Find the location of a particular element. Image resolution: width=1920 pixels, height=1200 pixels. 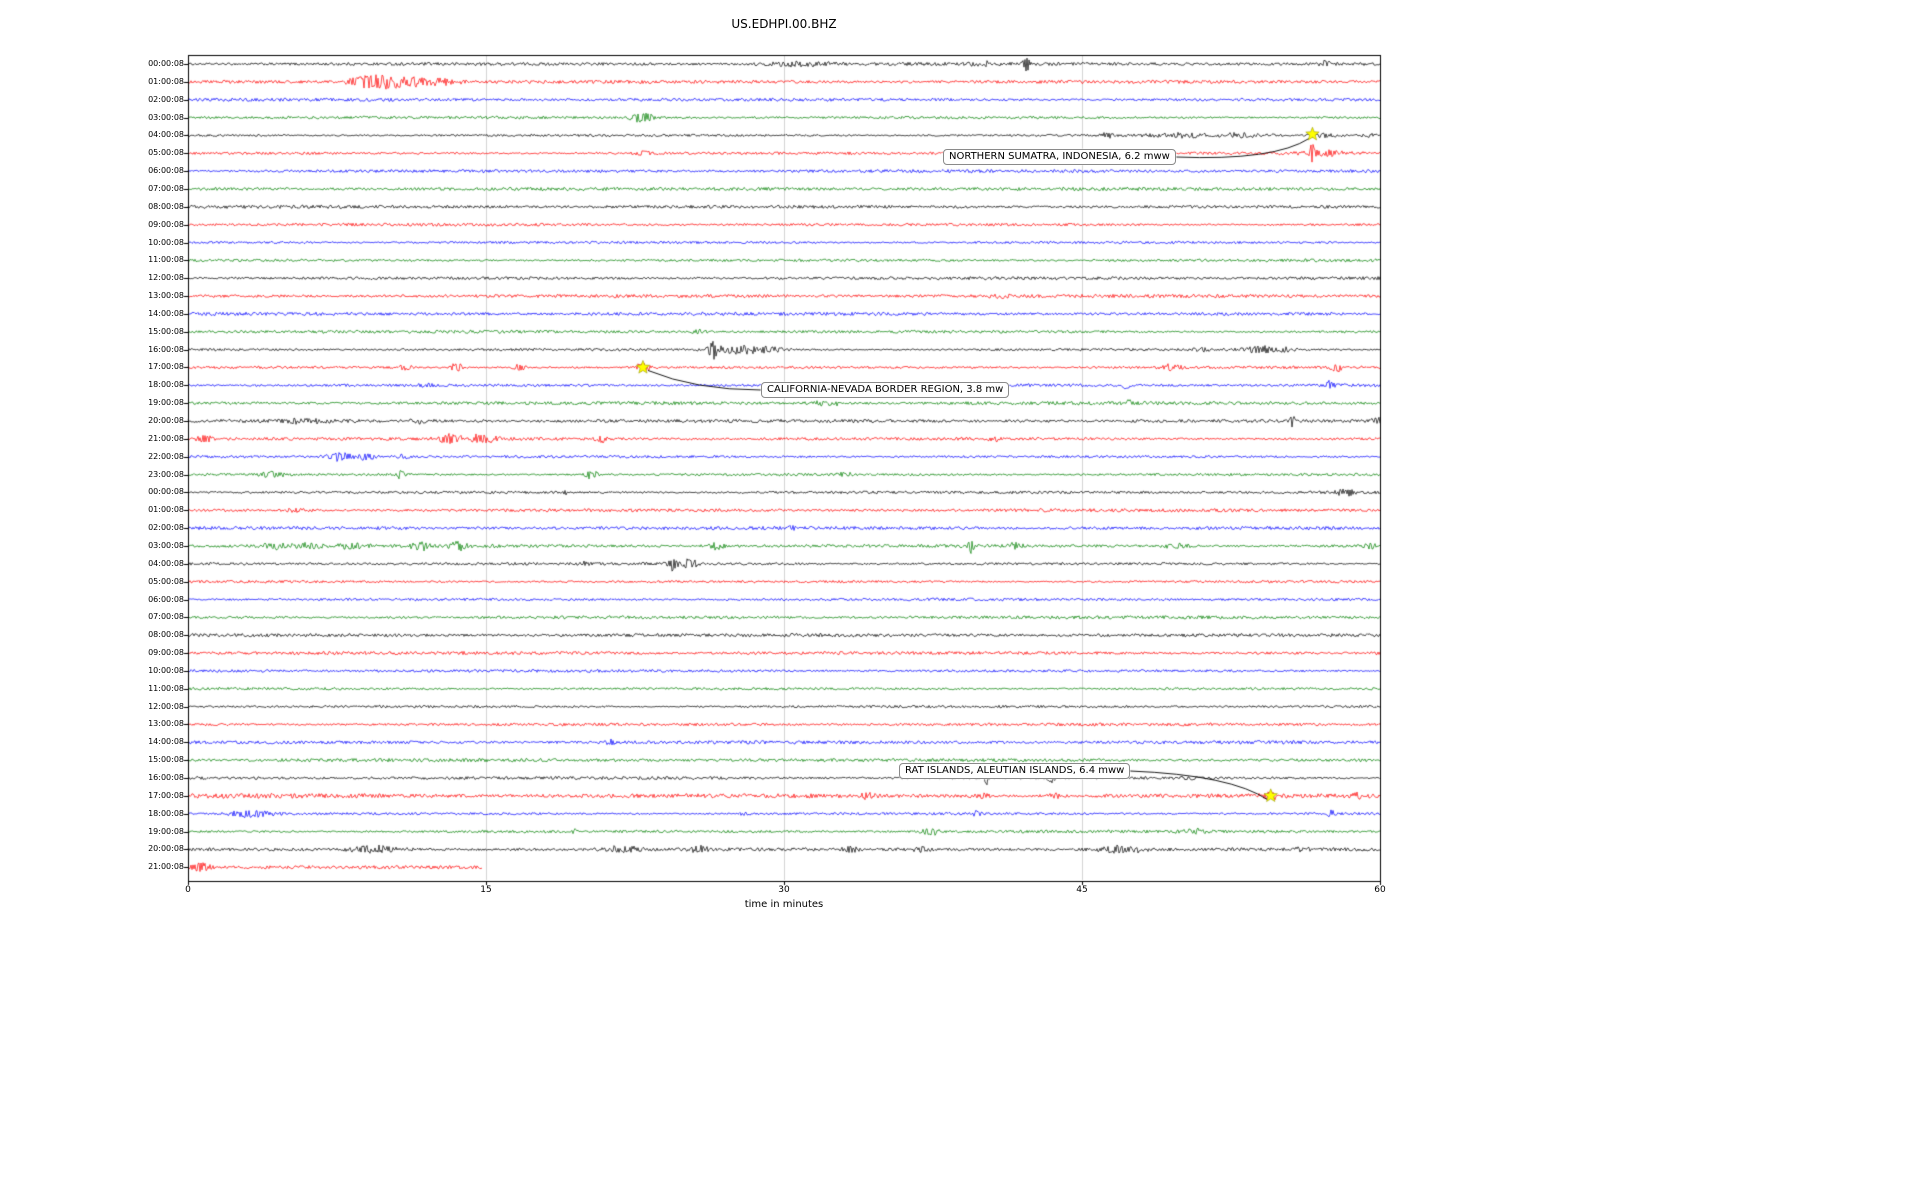

x-tick-label: 15 is located at coordinates (486, 890).